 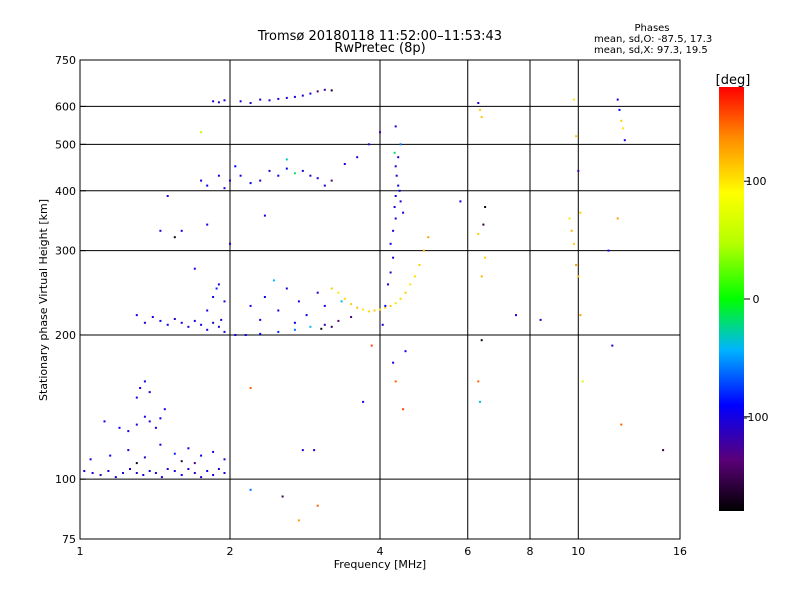 I want to click on y-tick-label: 200, so click(x=65, y=335).